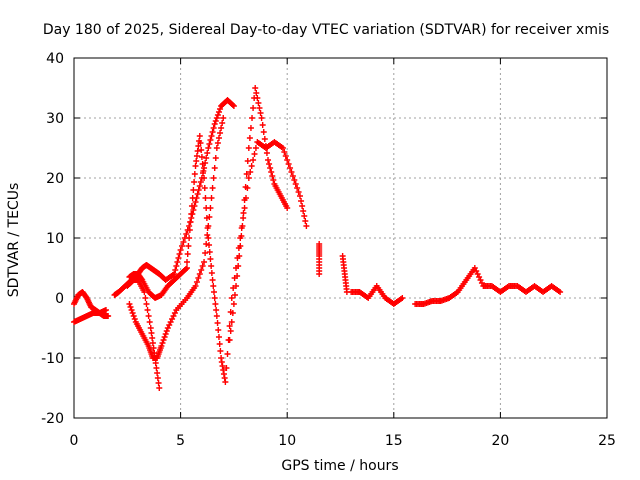 The image size is (640, 480). What do you see at coordinates (287, 441) in the screenshot?
I see `x-tick-label: 10` at bounding box center [287, 441].